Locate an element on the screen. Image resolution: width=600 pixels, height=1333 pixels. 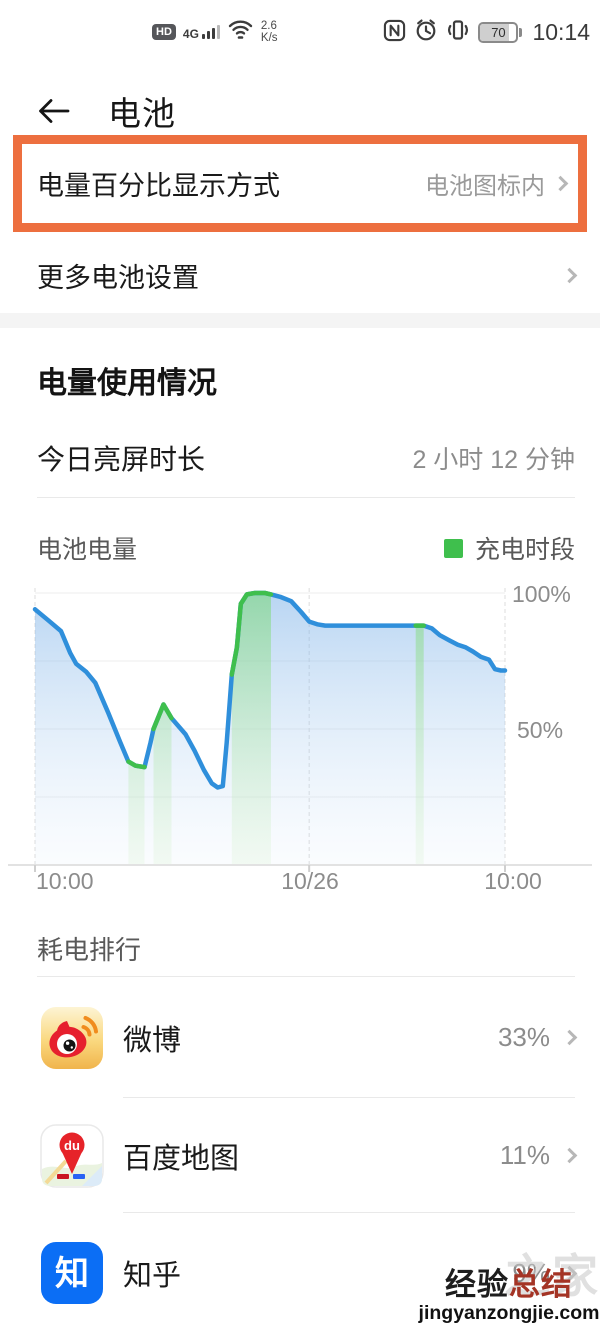
app-row-zhihu: 知 知乎 9% is located at coordinates (300, 1273).